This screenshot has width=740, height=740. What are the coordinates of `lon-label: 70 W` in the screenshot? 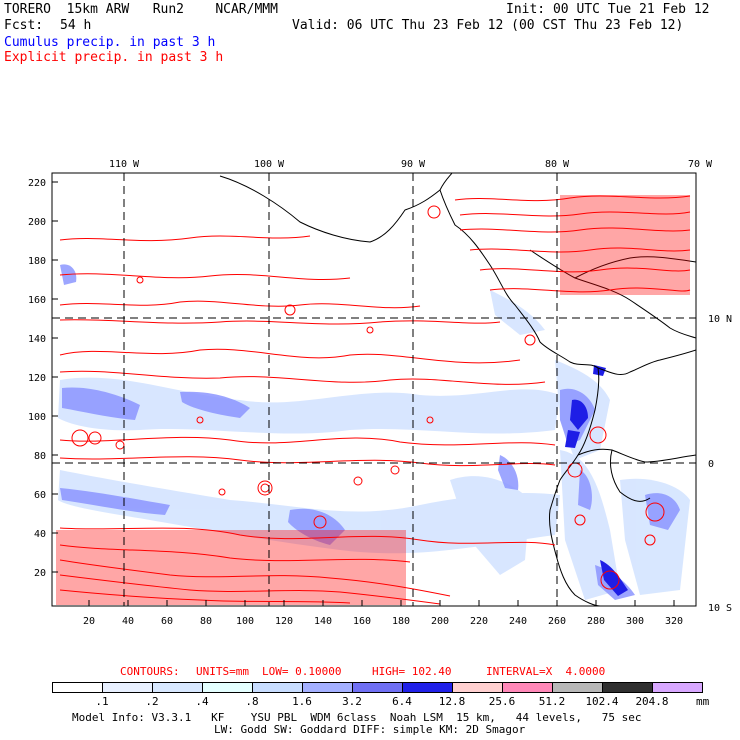 It's located at (700, 164).